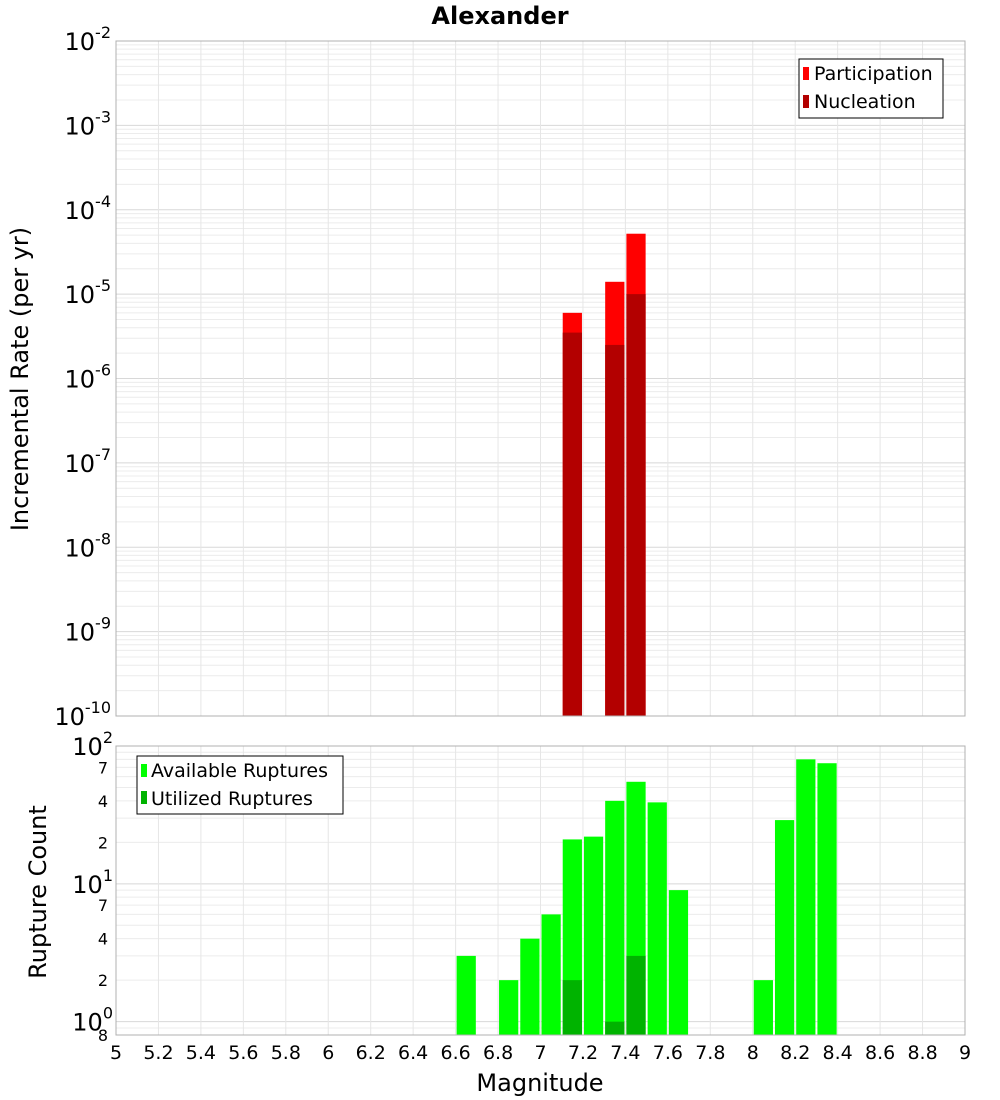 This screenshot has width=1000, height=1100. What do you see at coordinates (871, 88) in the screenshot?
I see `top-legend: Participation Nucleation` at bounding box center [871, 88].